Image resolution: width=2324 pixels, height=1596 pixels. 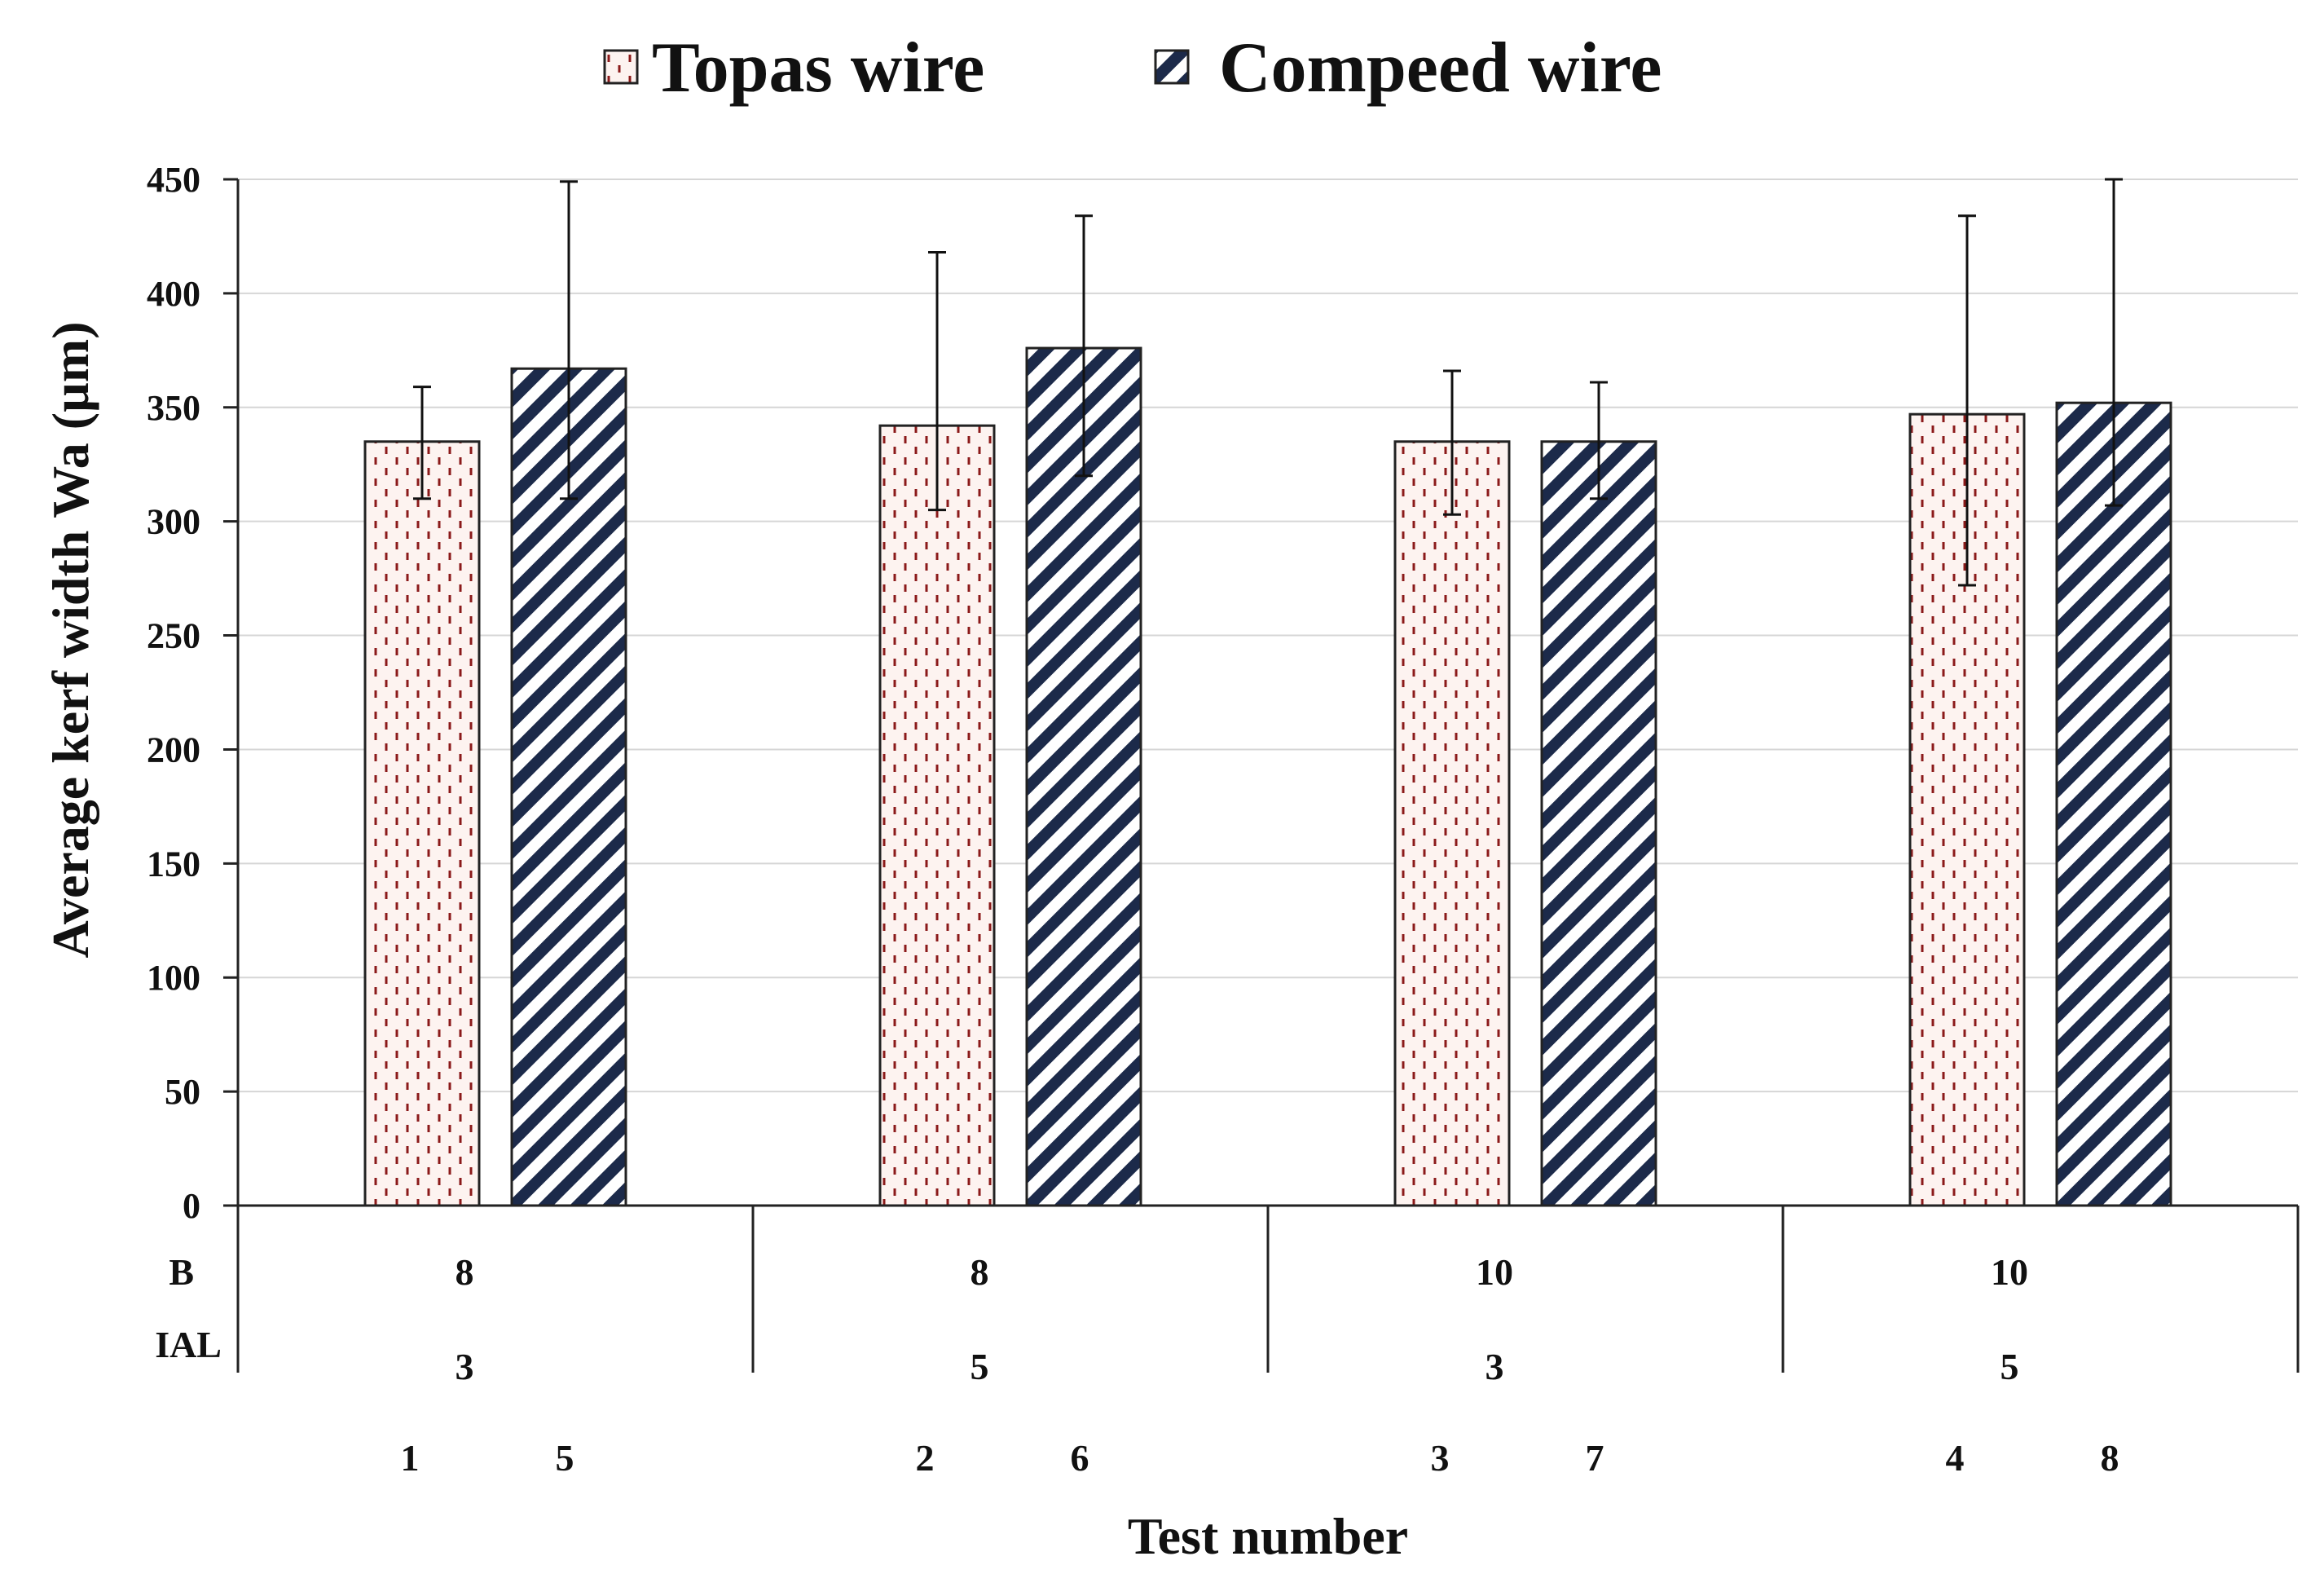 I want to click on y-tick-label: 250, so click(x=174, y=636).